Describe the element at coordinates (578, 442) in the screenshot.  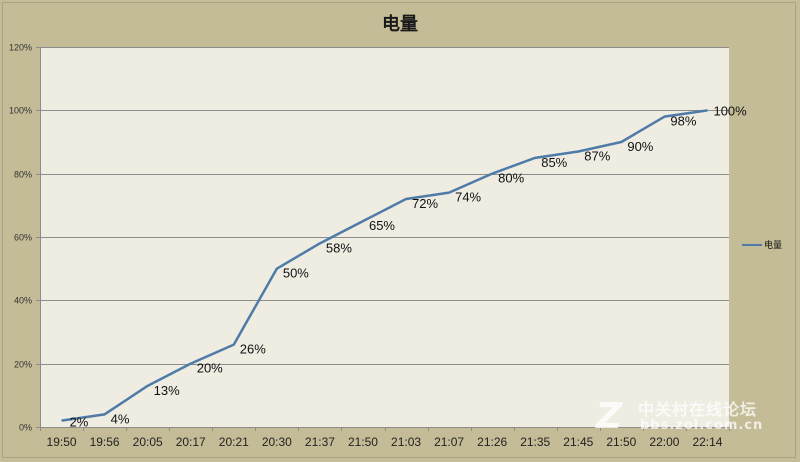
I see `x-tick-label: 21:45` at that location.